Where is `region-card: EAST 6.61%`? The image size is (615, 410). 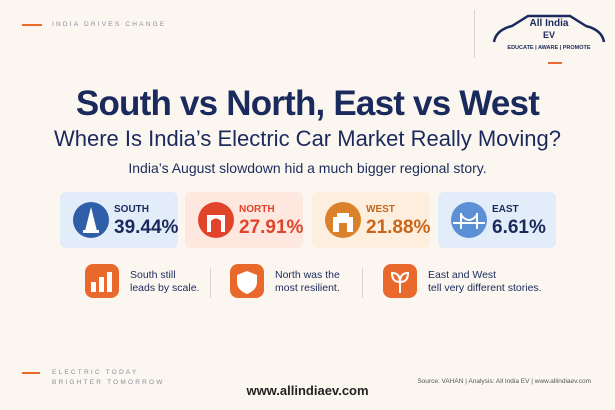
region-card: EAST 6.61% is located at coordinates (497, 220).